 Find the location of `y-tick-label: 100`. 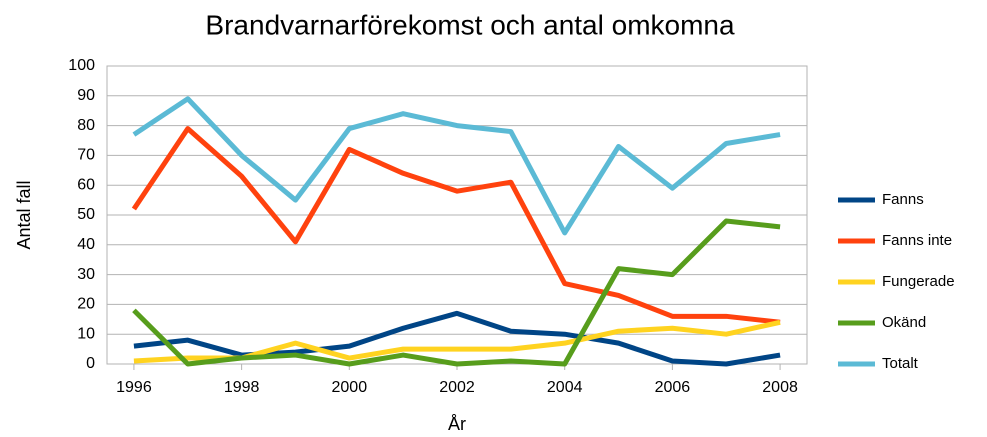

y-tick-label: 100 is located at coordinates (81, 65).